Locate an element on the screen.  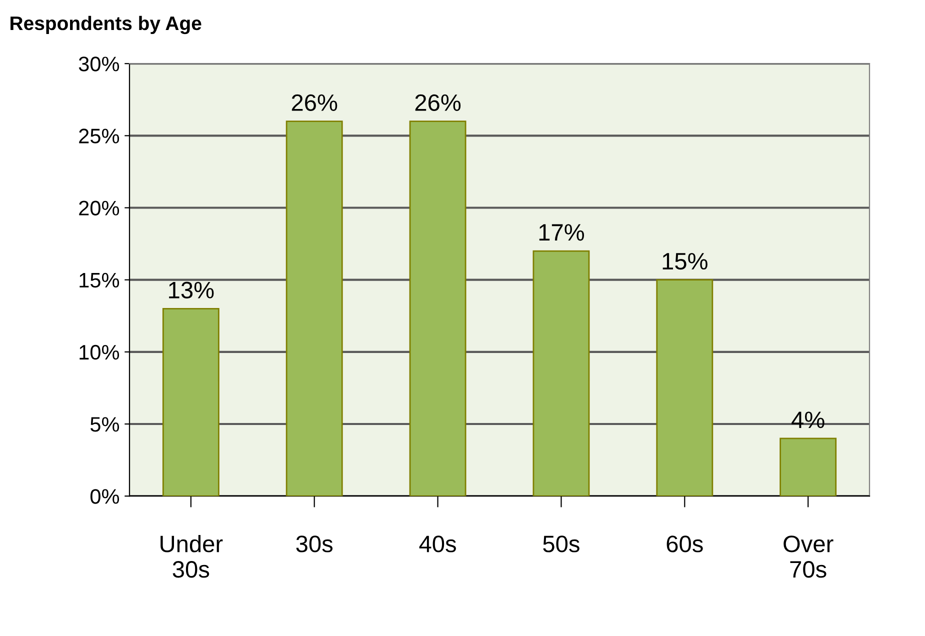
x-tick-label: 40s is located at coordinates (437, 544).